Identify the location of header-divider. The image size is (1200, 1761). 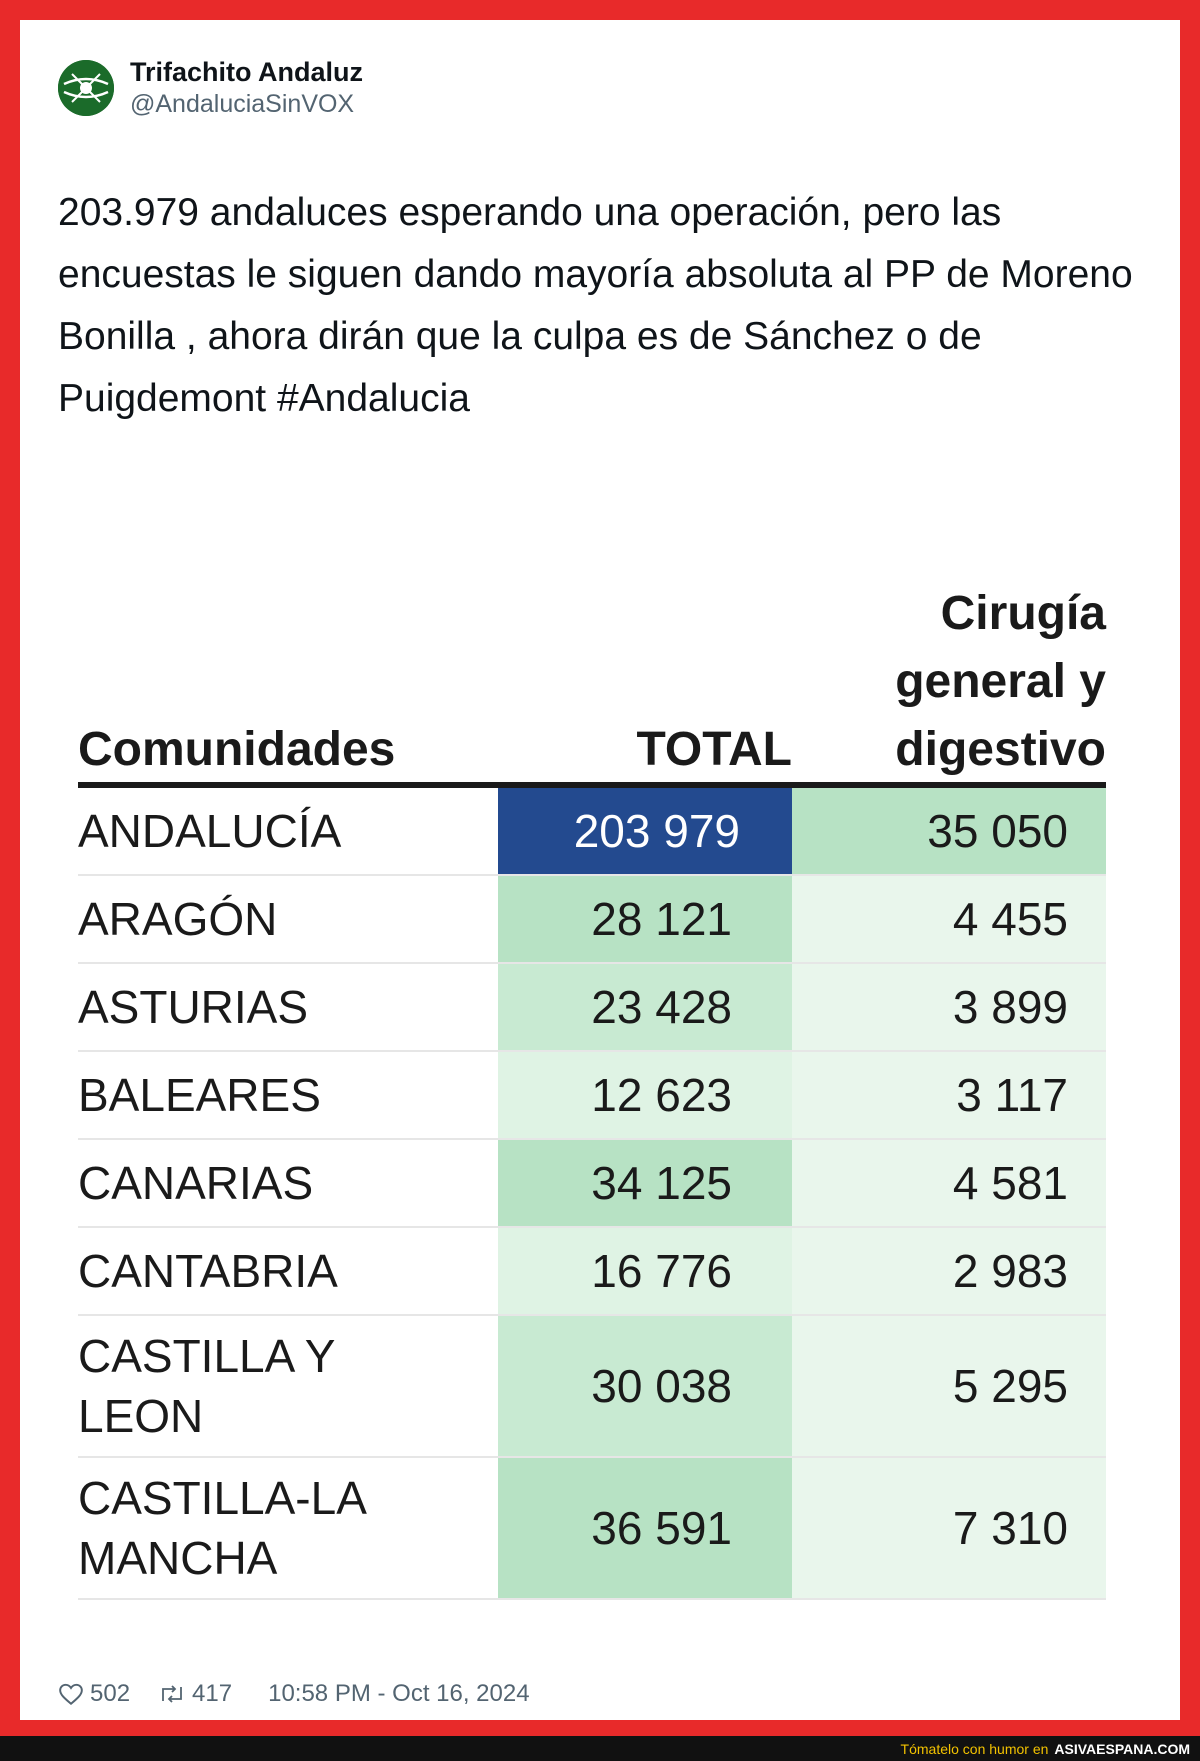
(592, 785).